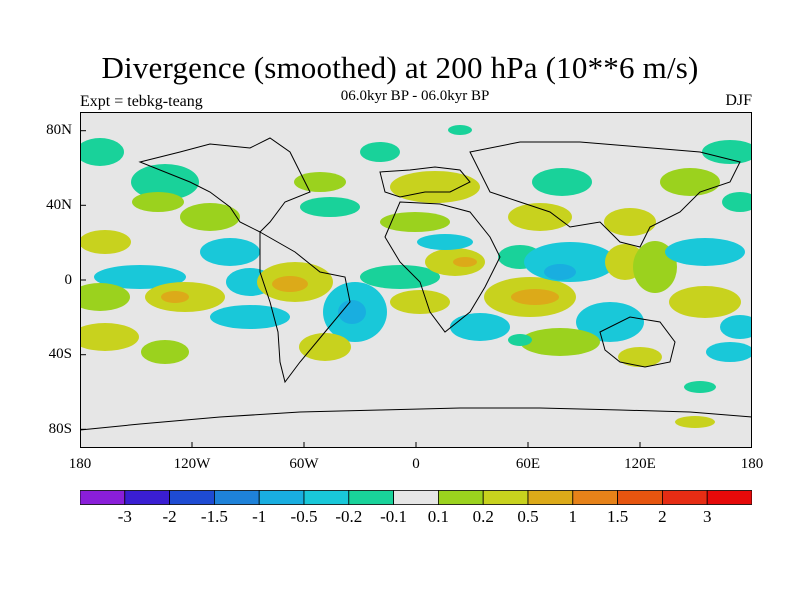 This screenshot has height=600, width=800. What do you see at coordinates (214, 516) in the screenshot?
I see `colorbar-tick-label: -1.5` at bounding box center [214, 516].